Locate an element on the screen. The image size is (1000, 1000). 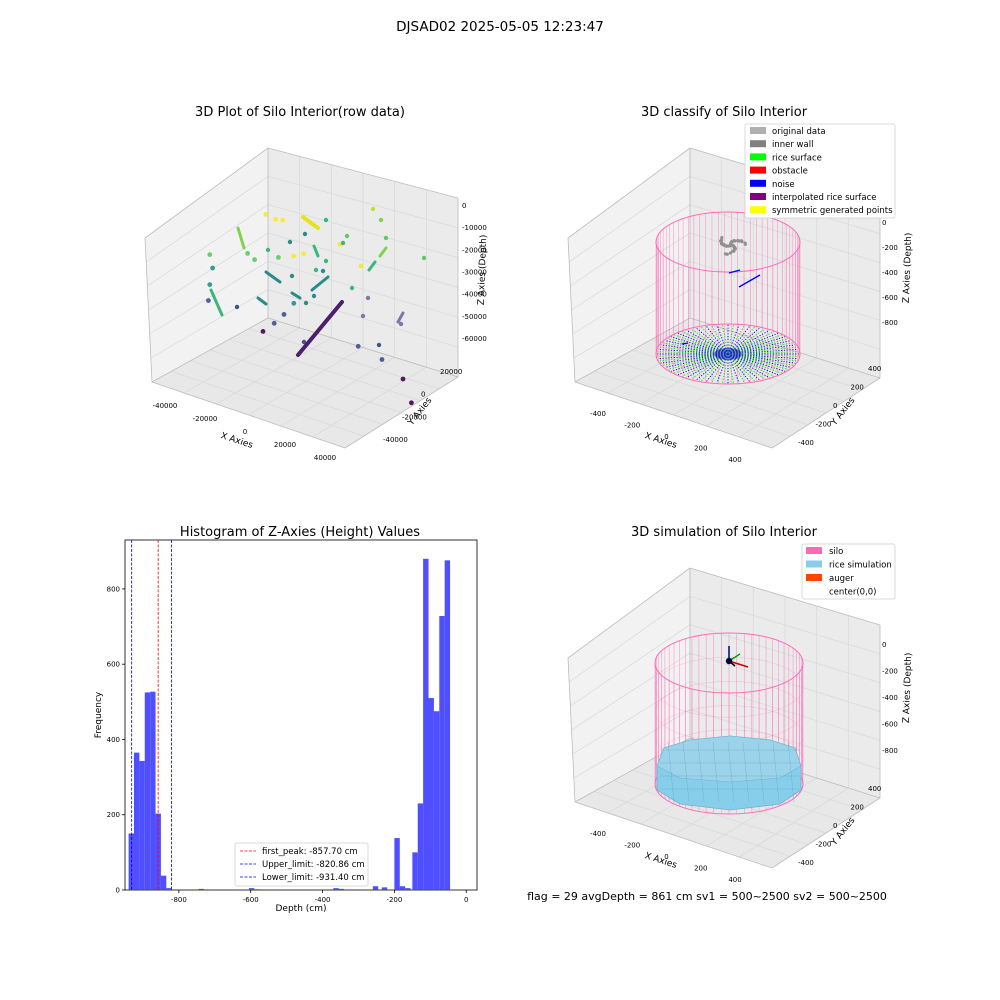
raw-z-tick-label: -60000 is located at coordinates (474, 339).